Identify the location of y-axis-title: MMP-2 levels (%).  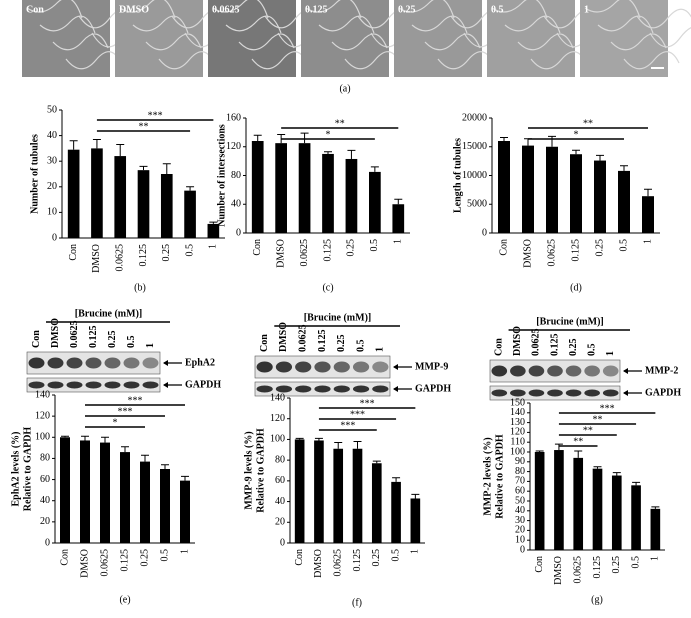
(487, 476).